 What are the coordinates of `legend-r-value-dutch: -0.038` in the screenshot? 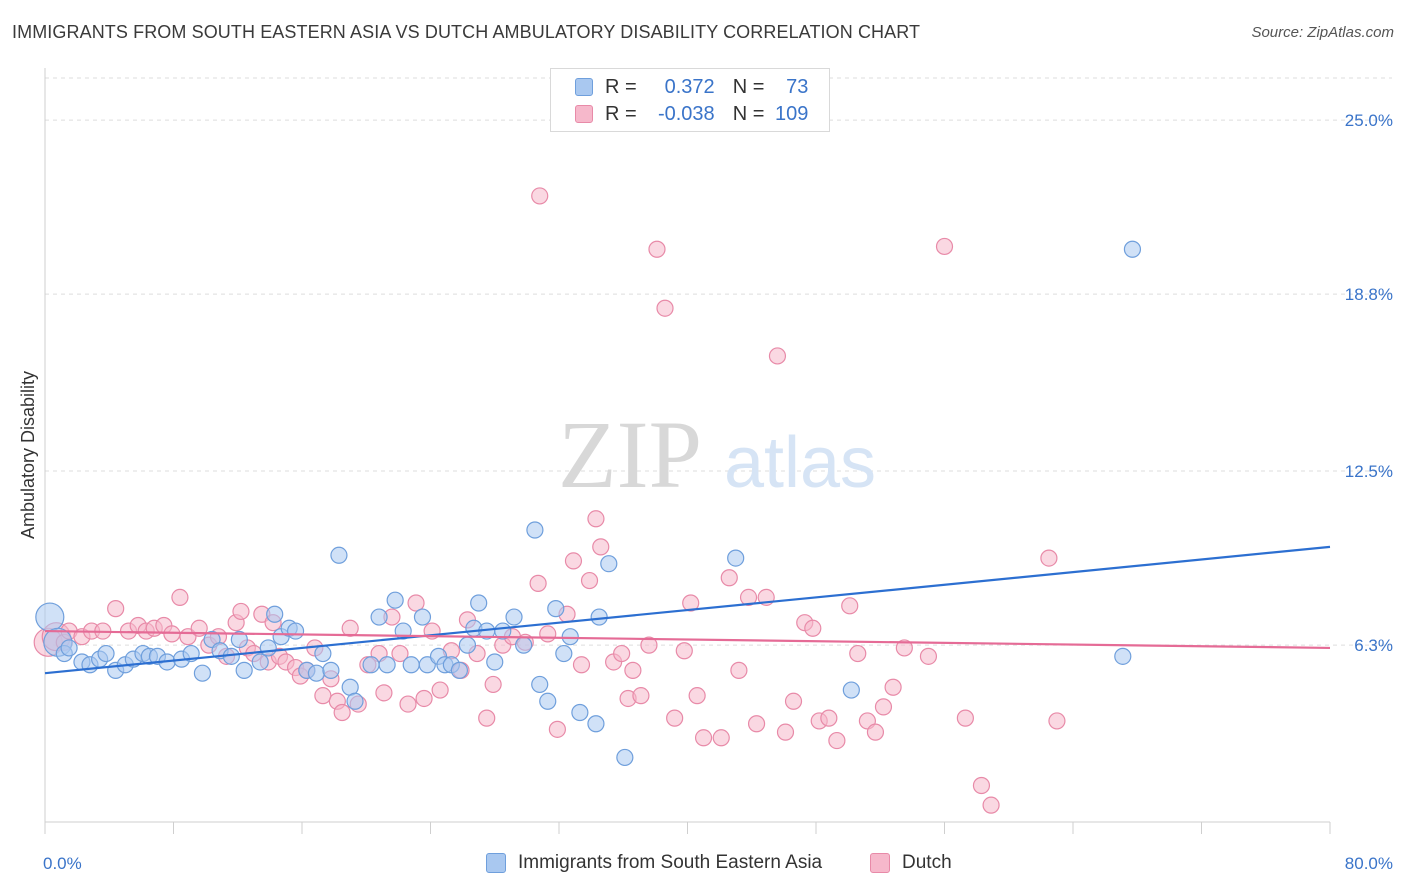 It's located at (686, 113).